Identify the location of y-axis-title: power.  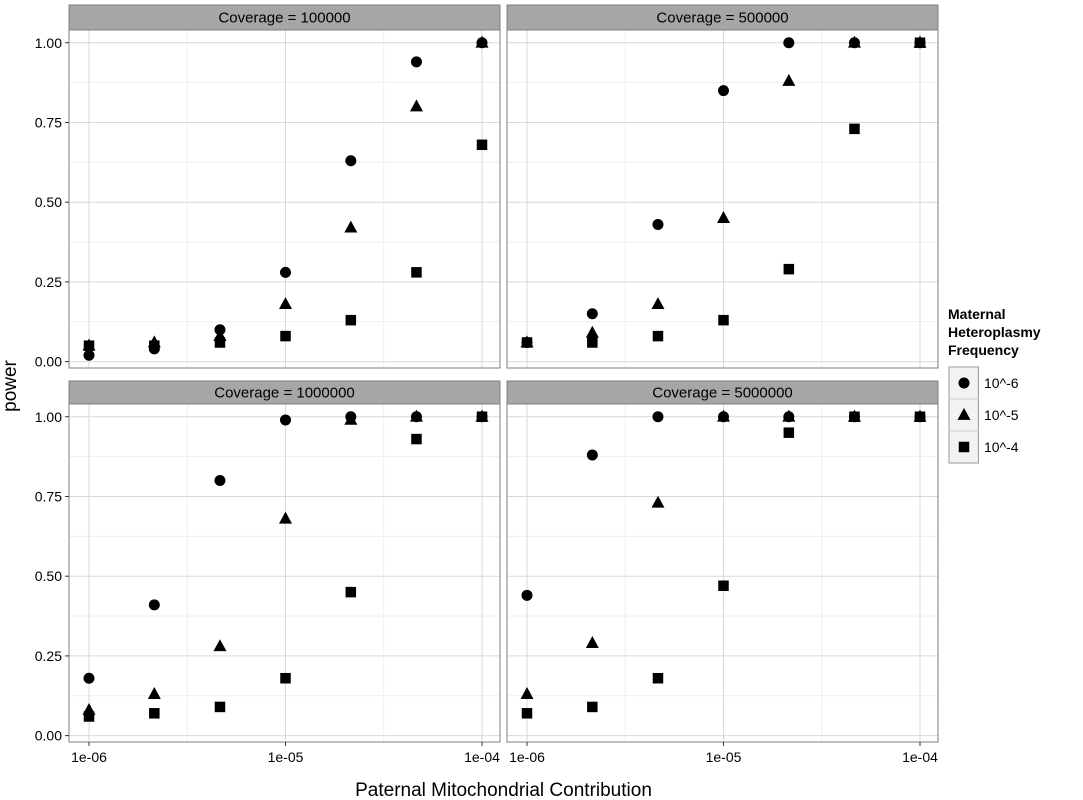
(10, 385).